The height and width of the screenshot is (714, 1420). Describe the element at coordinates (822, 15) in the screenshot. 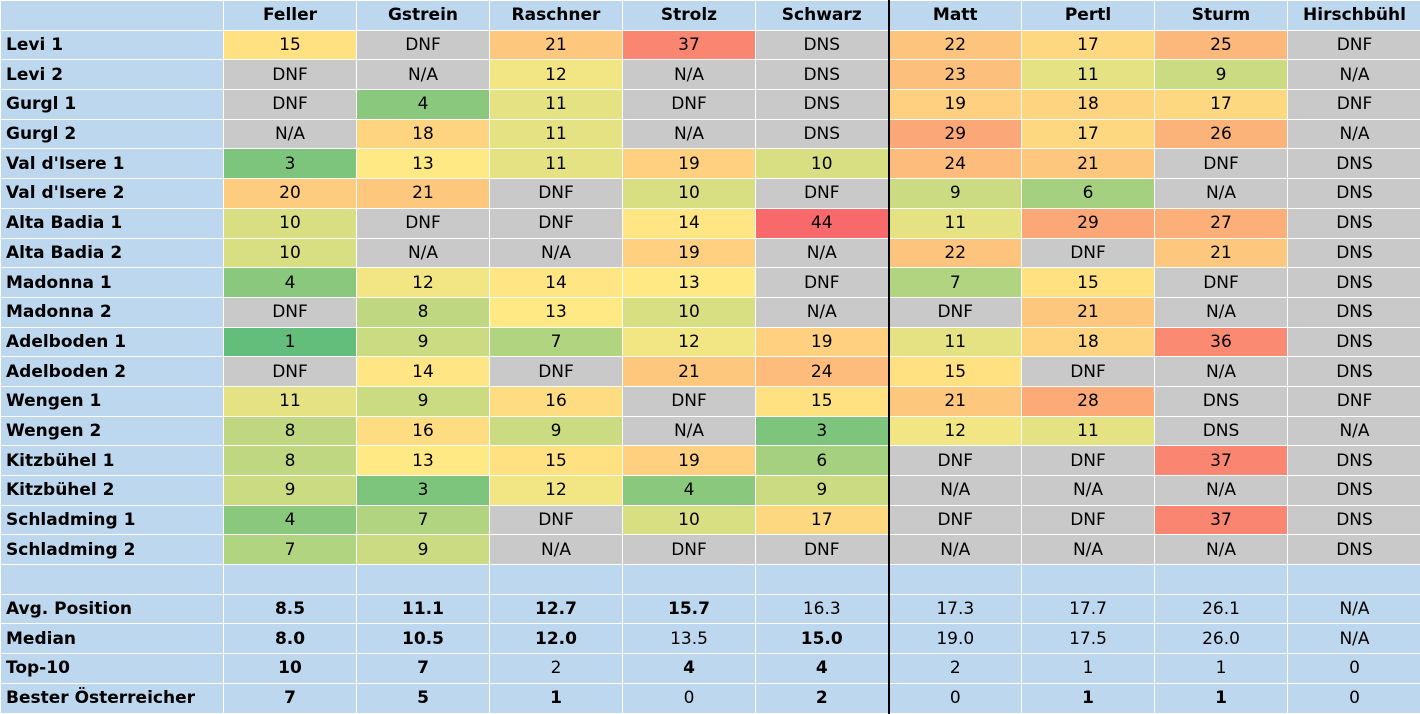

I see `racer-header-schwarz: Schwarz` at that location.